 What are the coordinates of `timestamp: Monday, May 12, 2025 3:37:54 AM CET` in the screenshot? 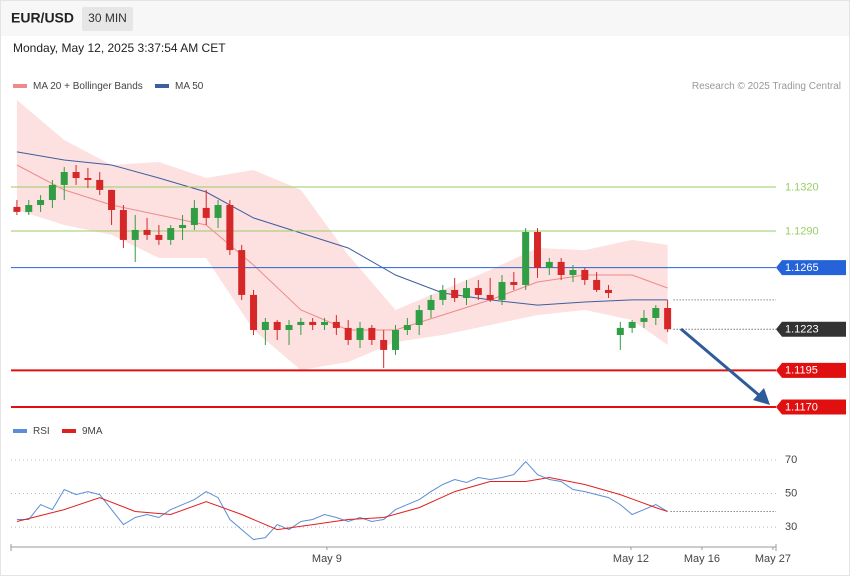 It's located at (119, 48).